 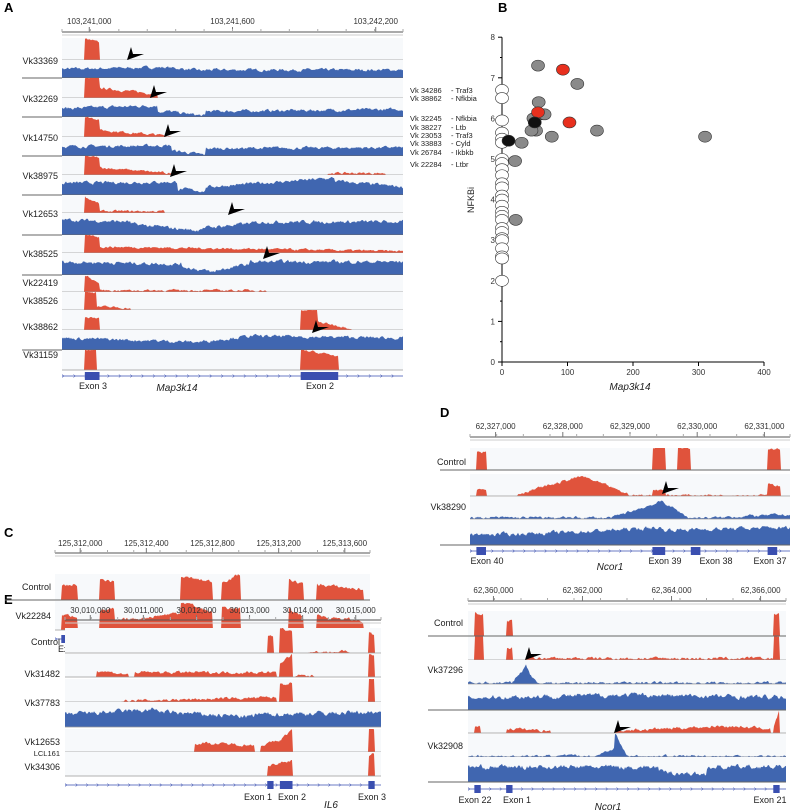 What do you see at coordinates (664, 561) in the screenshot?
I see `exon-label: Exon 39` at bounding box center [664, 561].